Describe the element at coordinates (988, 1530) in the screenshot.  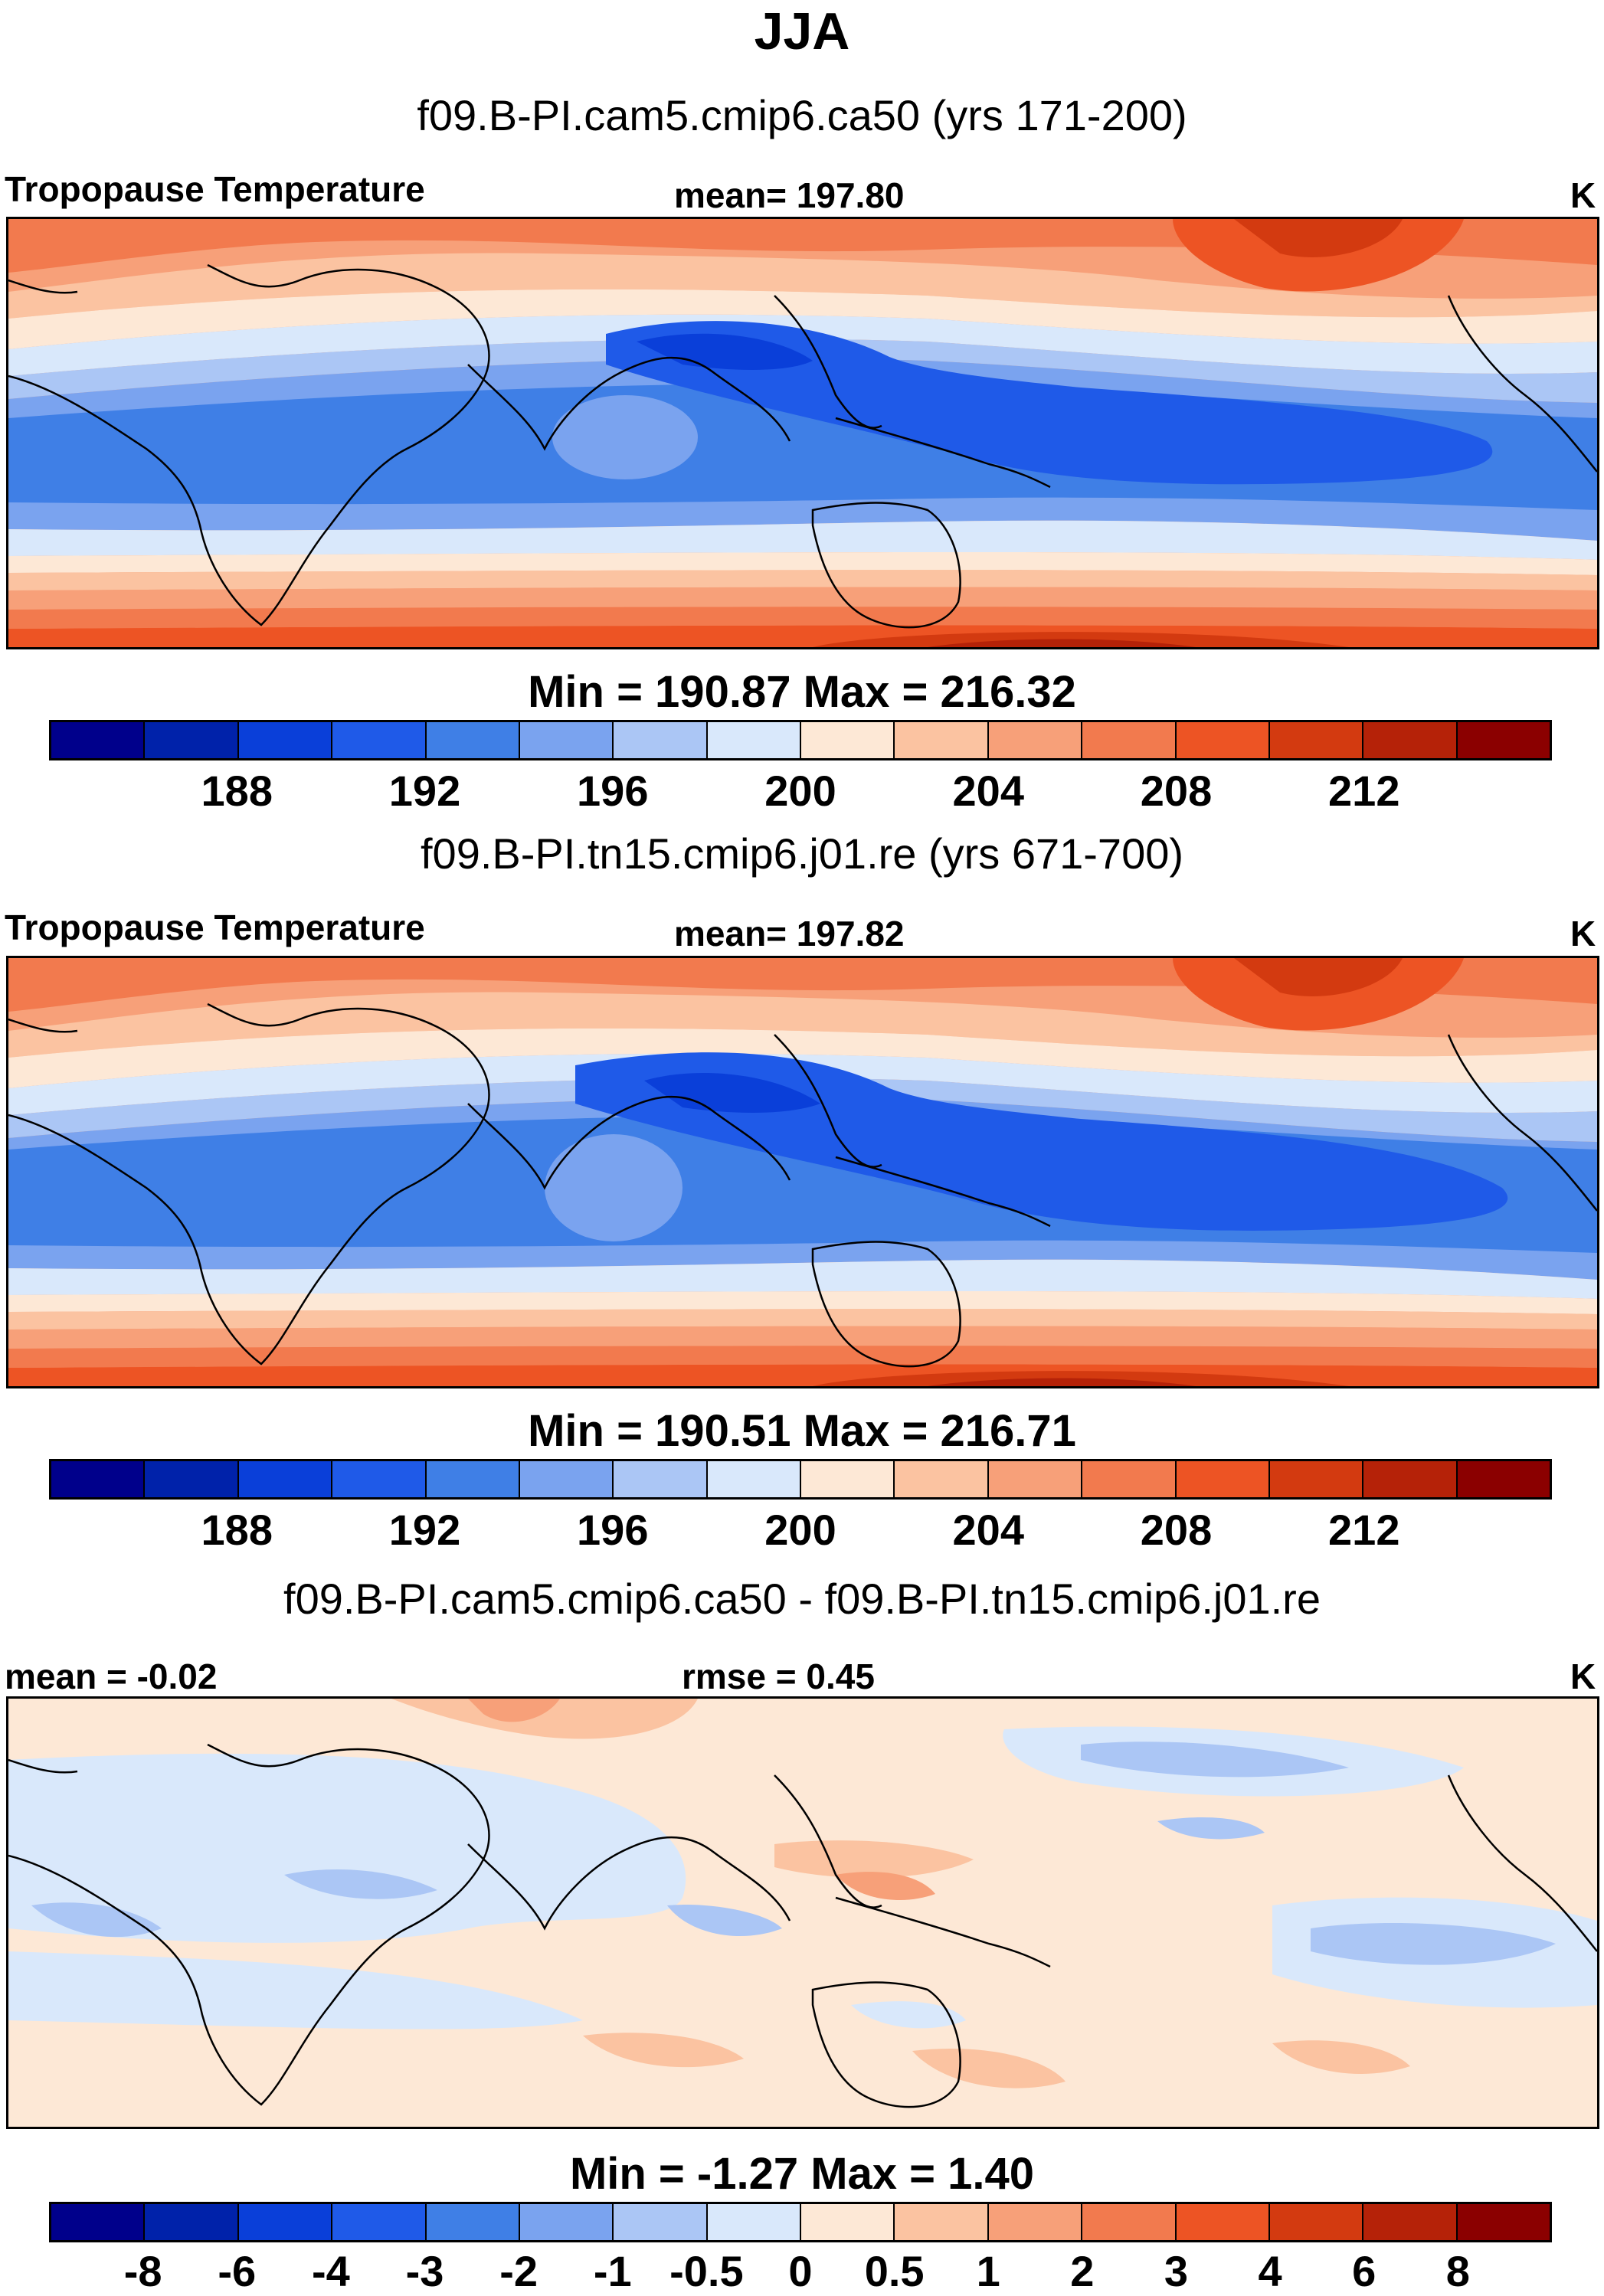
I see `panel2-tick-label: 204` at that location.